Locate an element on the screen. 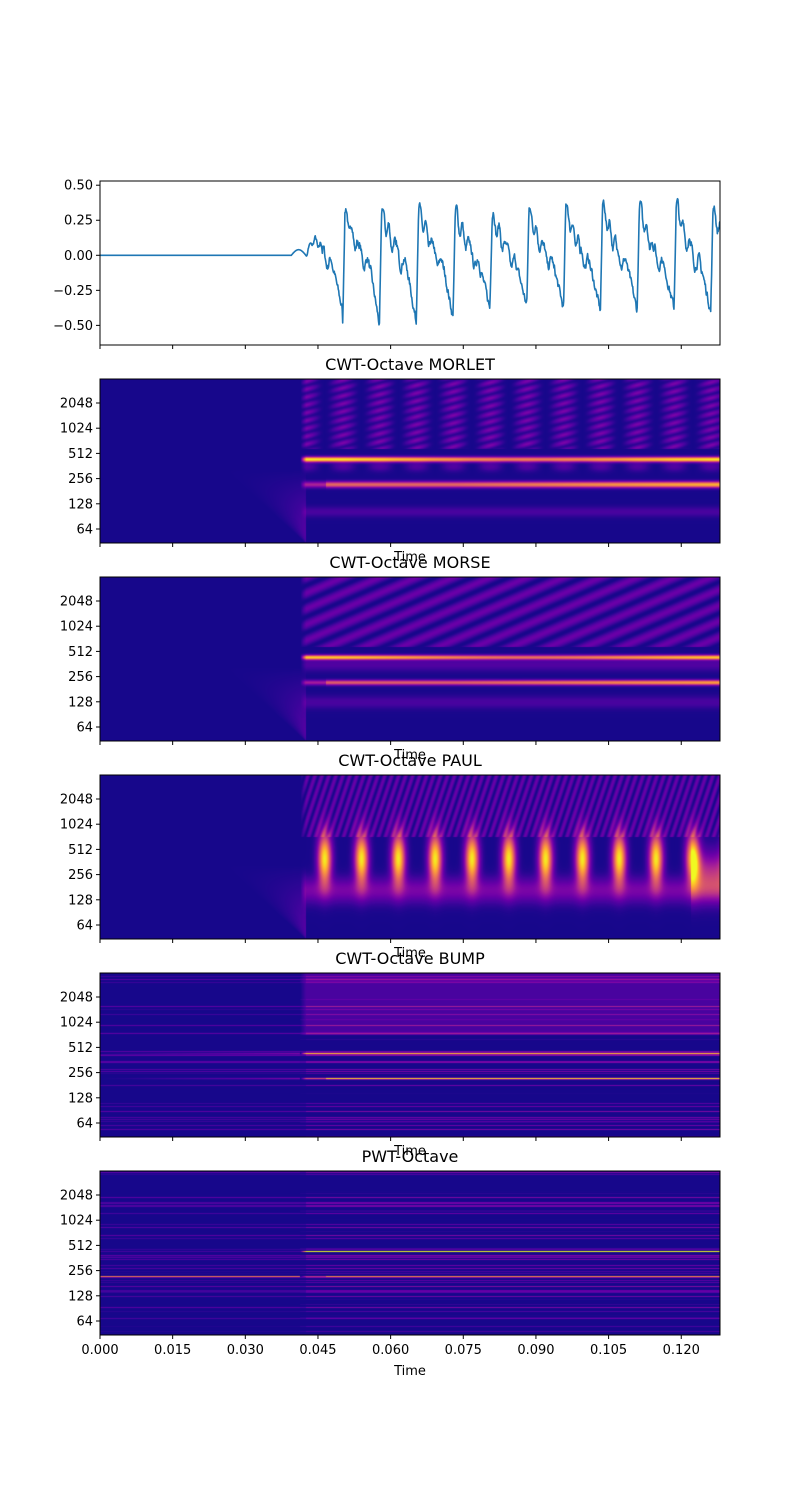 This screenshot has height=1500, width=800. pwt-heatmap is located at coordinates (410, 1253).